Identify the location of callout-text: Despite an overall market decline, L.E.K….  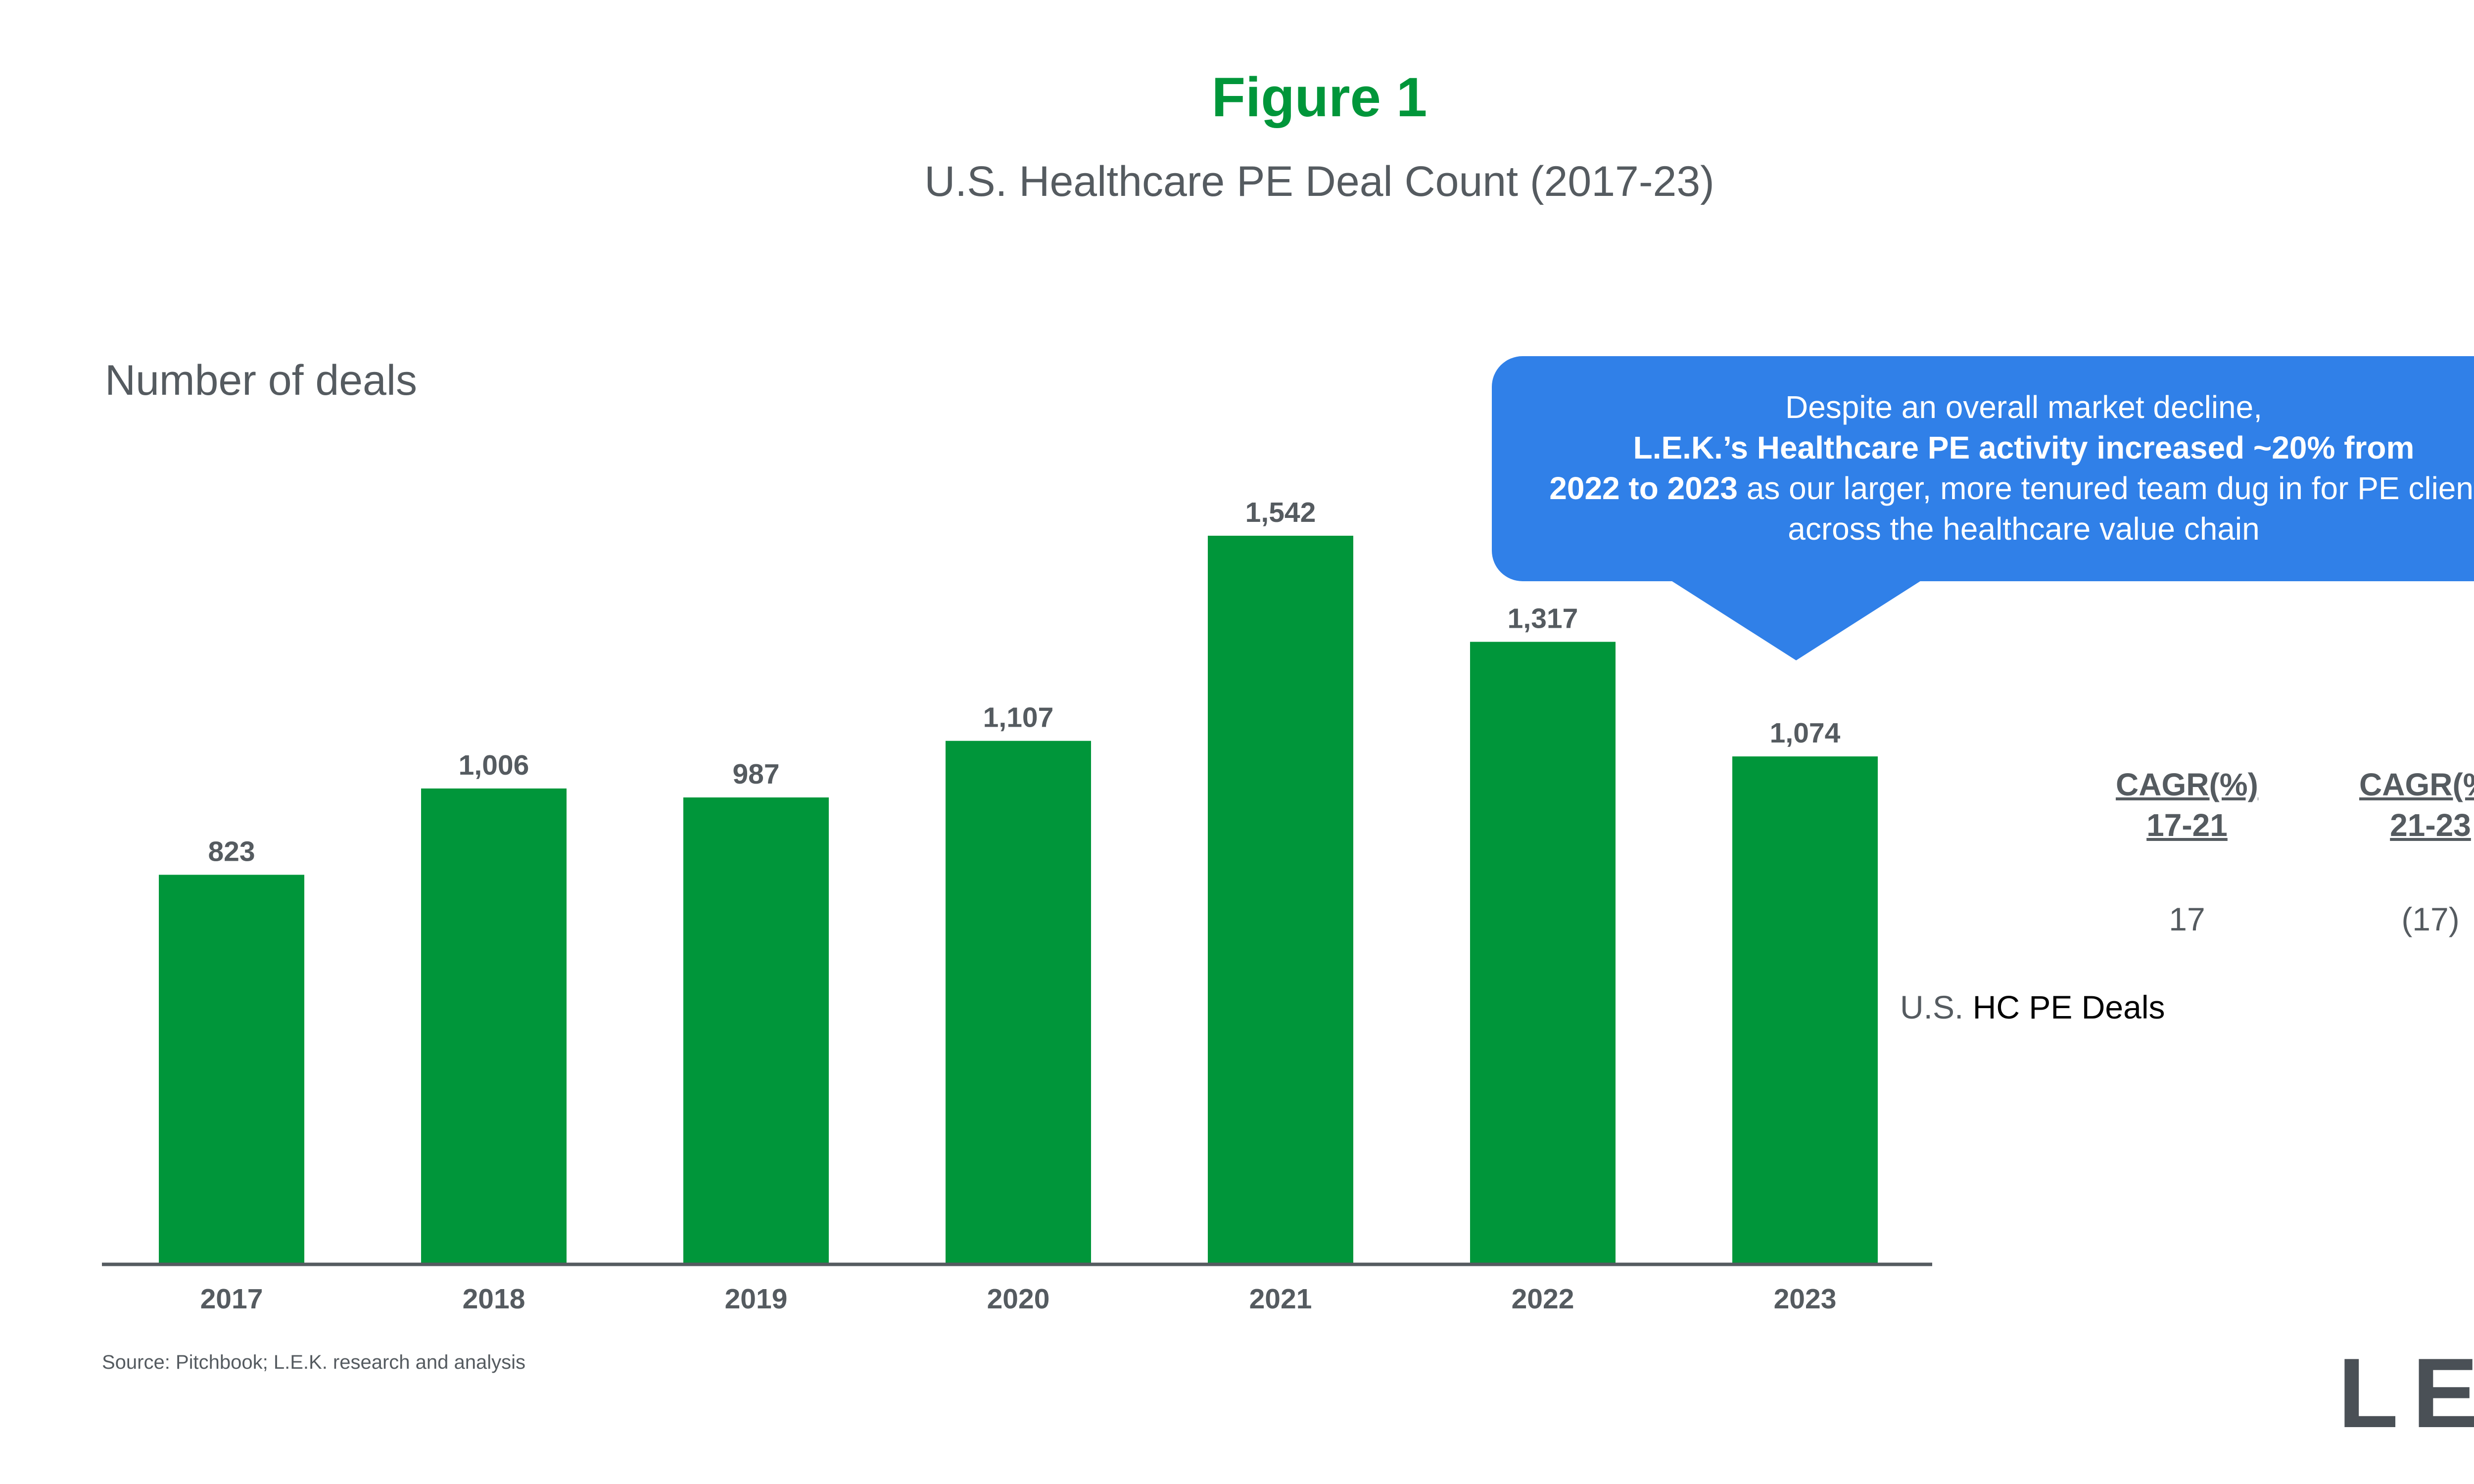
(1983, 468).